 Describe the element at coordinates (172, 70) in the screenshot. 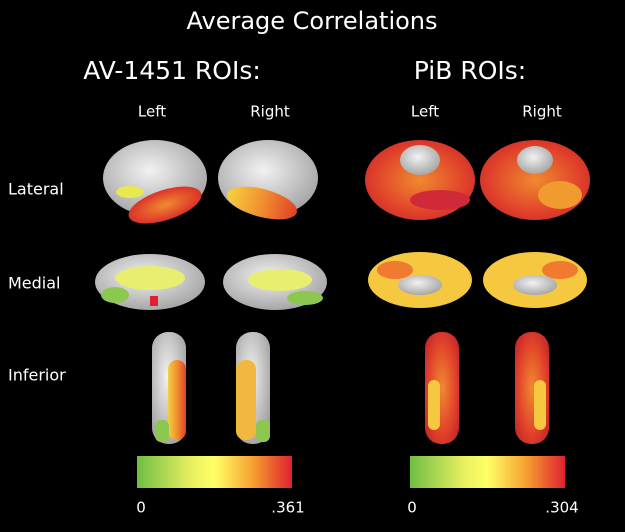

I see `panel-title: AV-1451 ROIs:` at that location.